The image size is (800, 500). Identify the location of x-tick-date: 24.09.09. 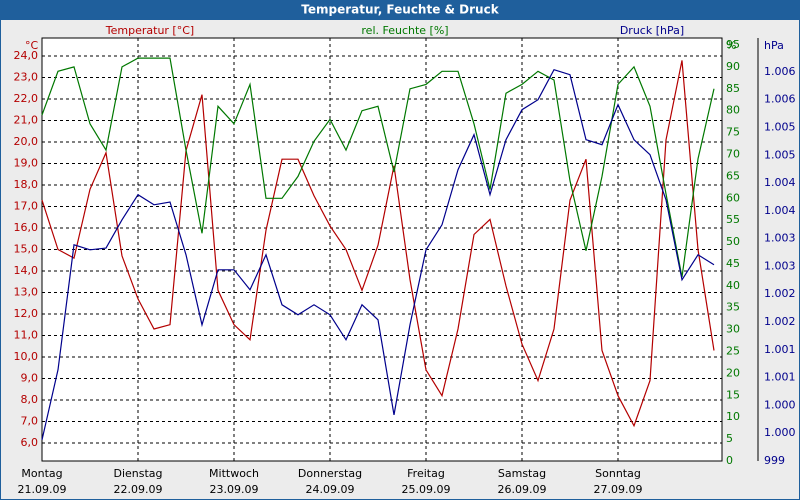
(330, 489).